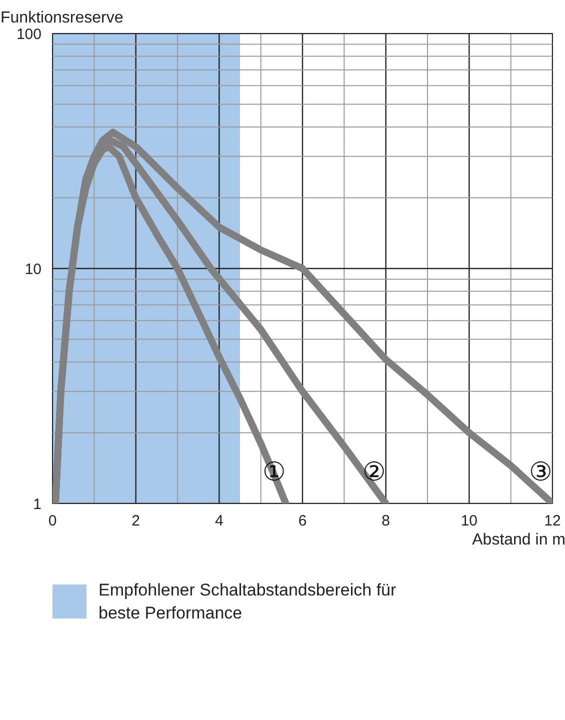 Image resolution: width=565 pixels, height=720 pixels. Describe the element at coordinates (219, 521) in the screenshot. I see `x-tick-label: 4` at that location.